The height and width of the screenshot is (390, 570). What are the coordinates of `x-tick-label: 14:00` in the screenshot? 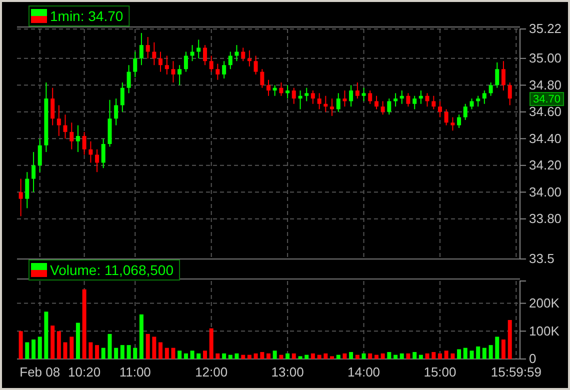 It's located at (363, 372).